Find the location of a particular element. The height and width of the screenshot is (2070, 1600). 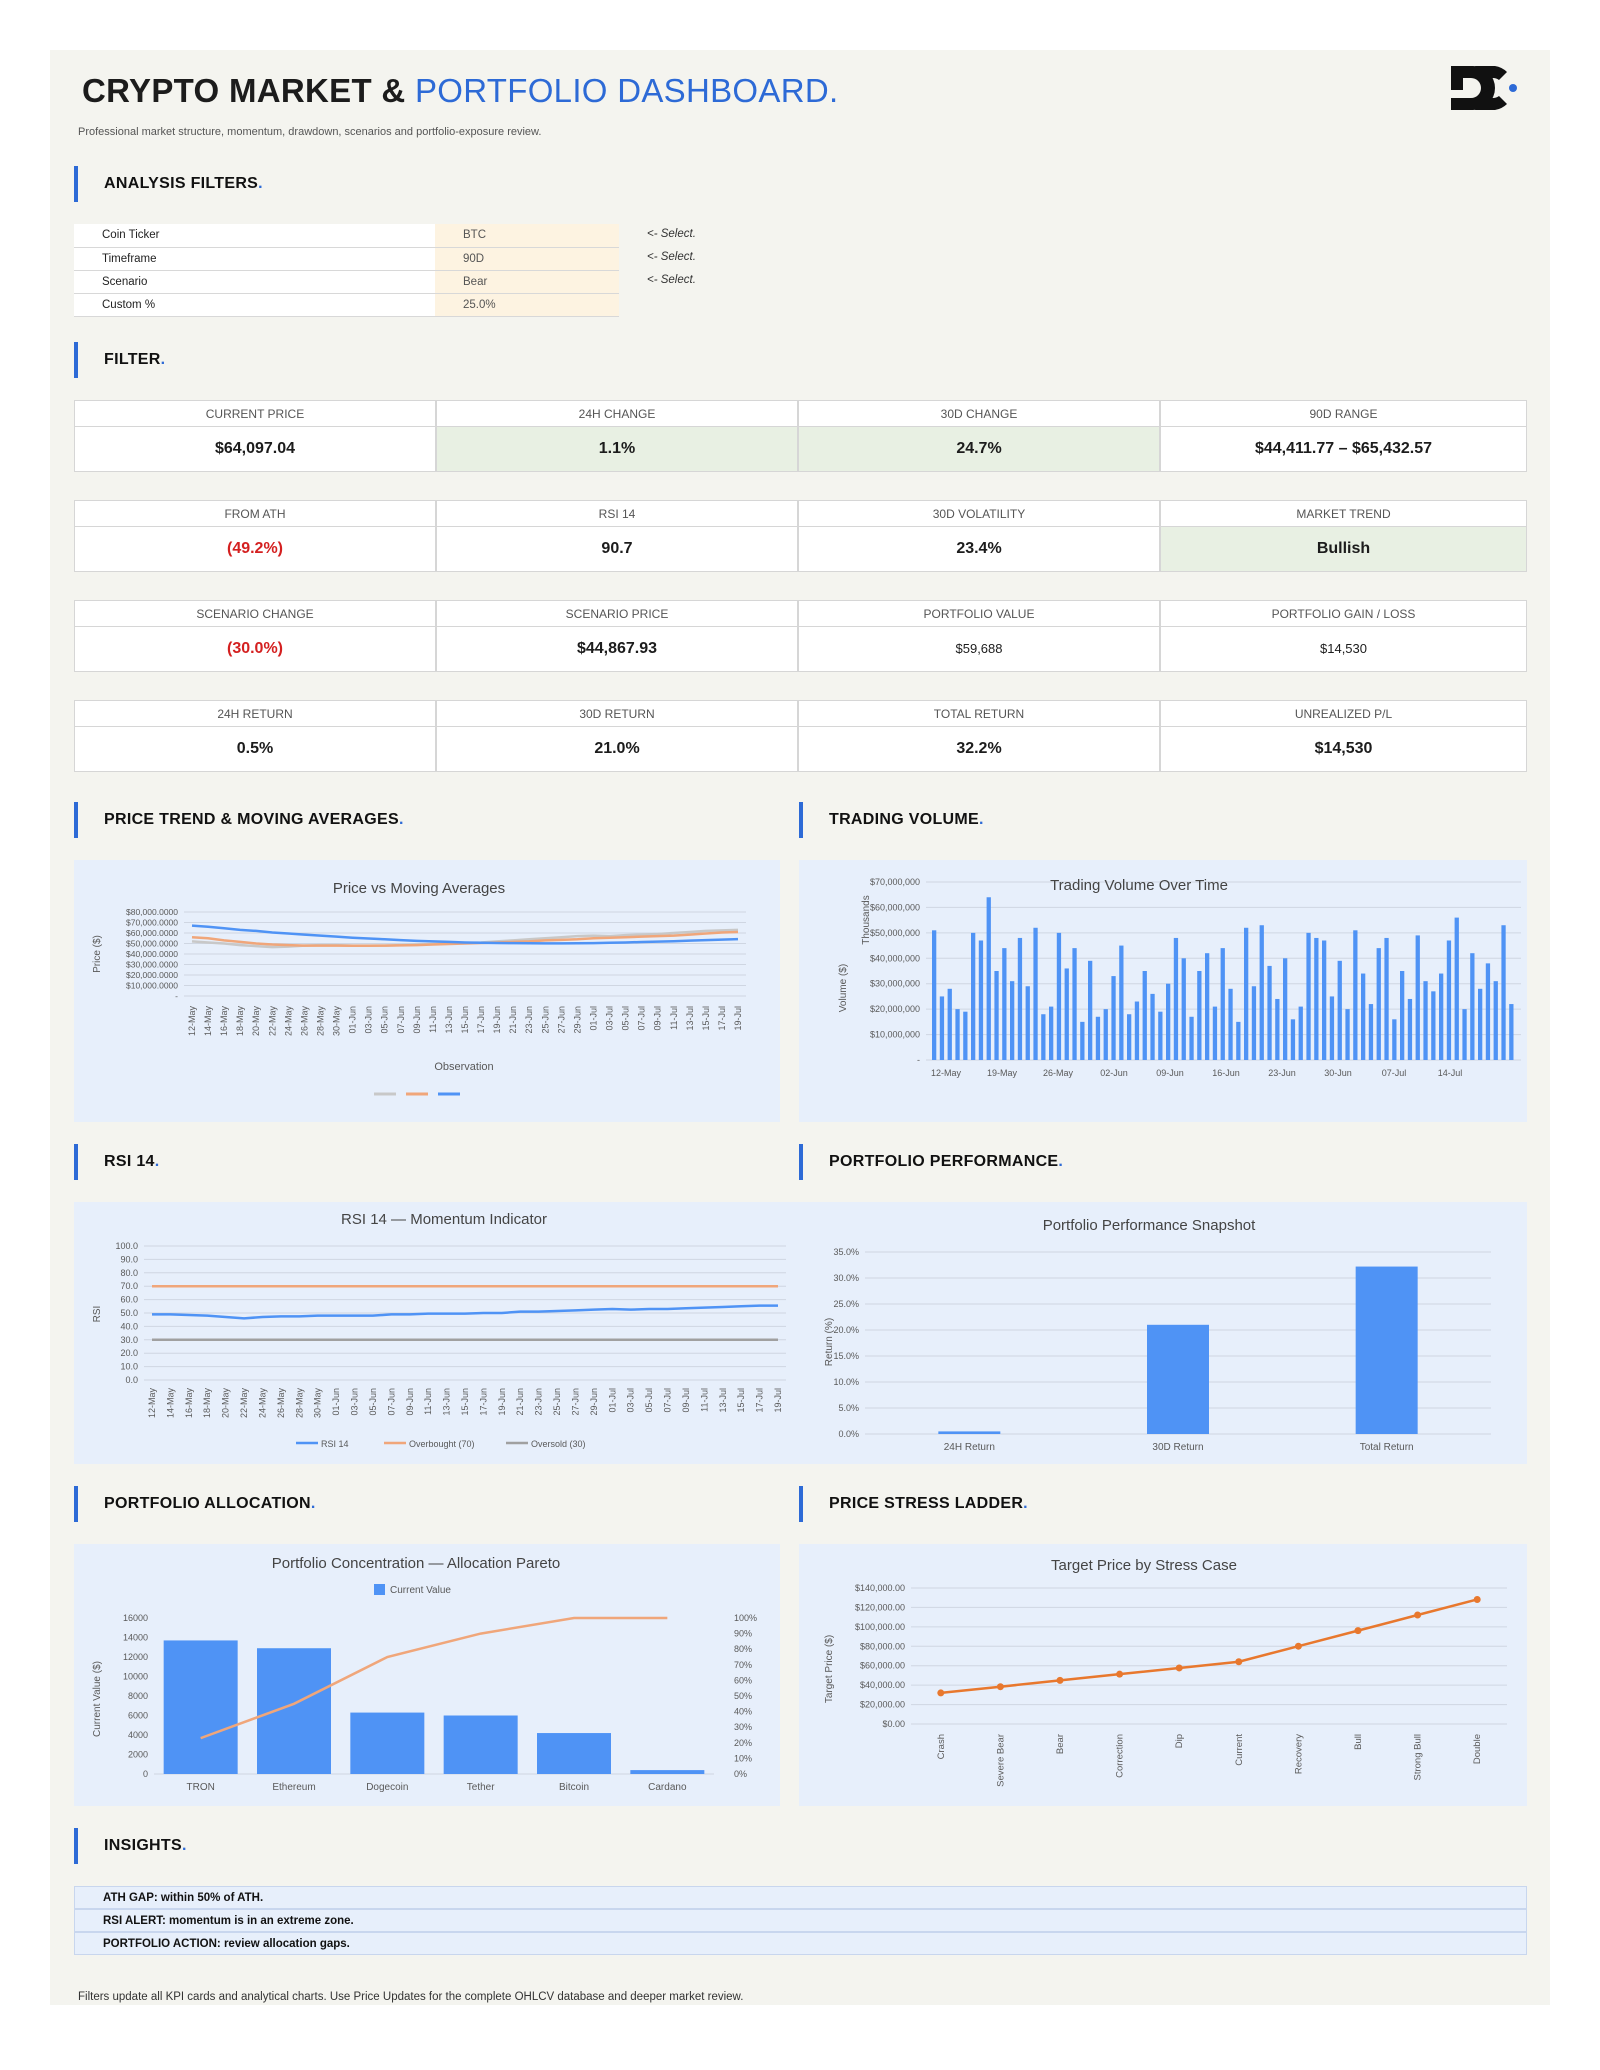

x-tick-label: 13-Jun is located at coordinates (447, 1402).